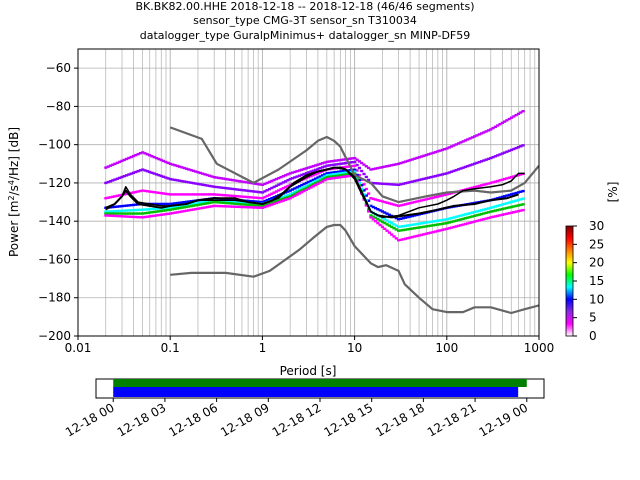  Describe the element at coordinates (452, 419) in the screenshot. I see `timeline-tick-label: 12-18 21` at that location.